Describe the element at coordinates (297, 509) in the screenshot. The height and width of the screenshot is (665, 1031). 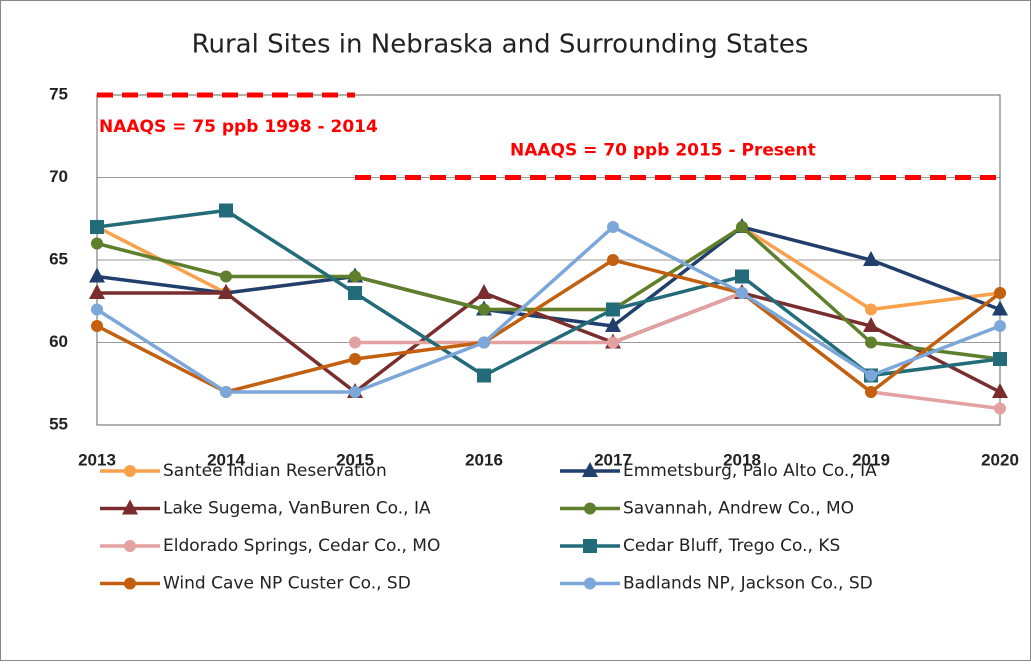
I see `legend-label: Lake Sugema, VanBuren Co., IA` at that location.